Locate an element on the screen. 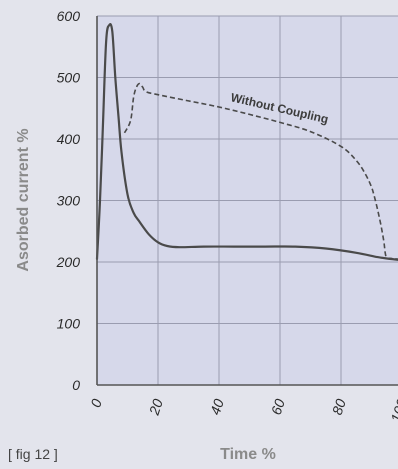  y-tick-label: 200 is located at coordinates (68, 262).